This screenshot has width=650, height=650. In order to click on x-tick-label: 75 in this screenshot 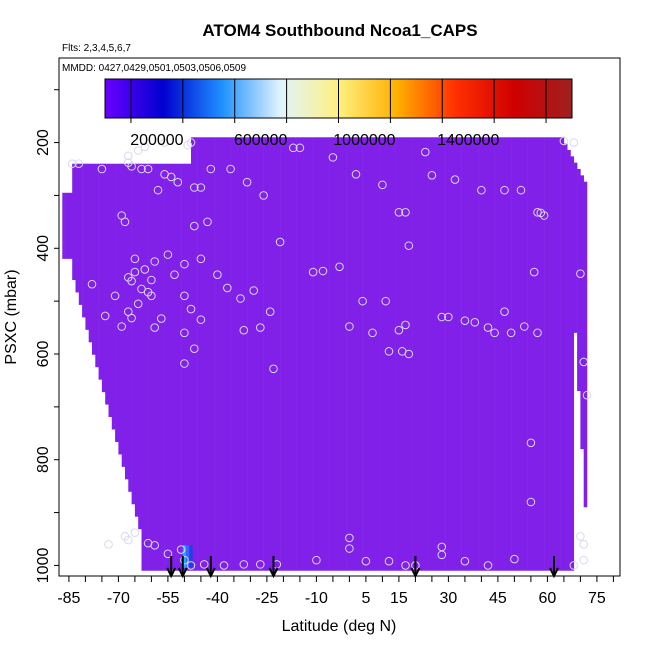, I will do `click(597, 598)`.